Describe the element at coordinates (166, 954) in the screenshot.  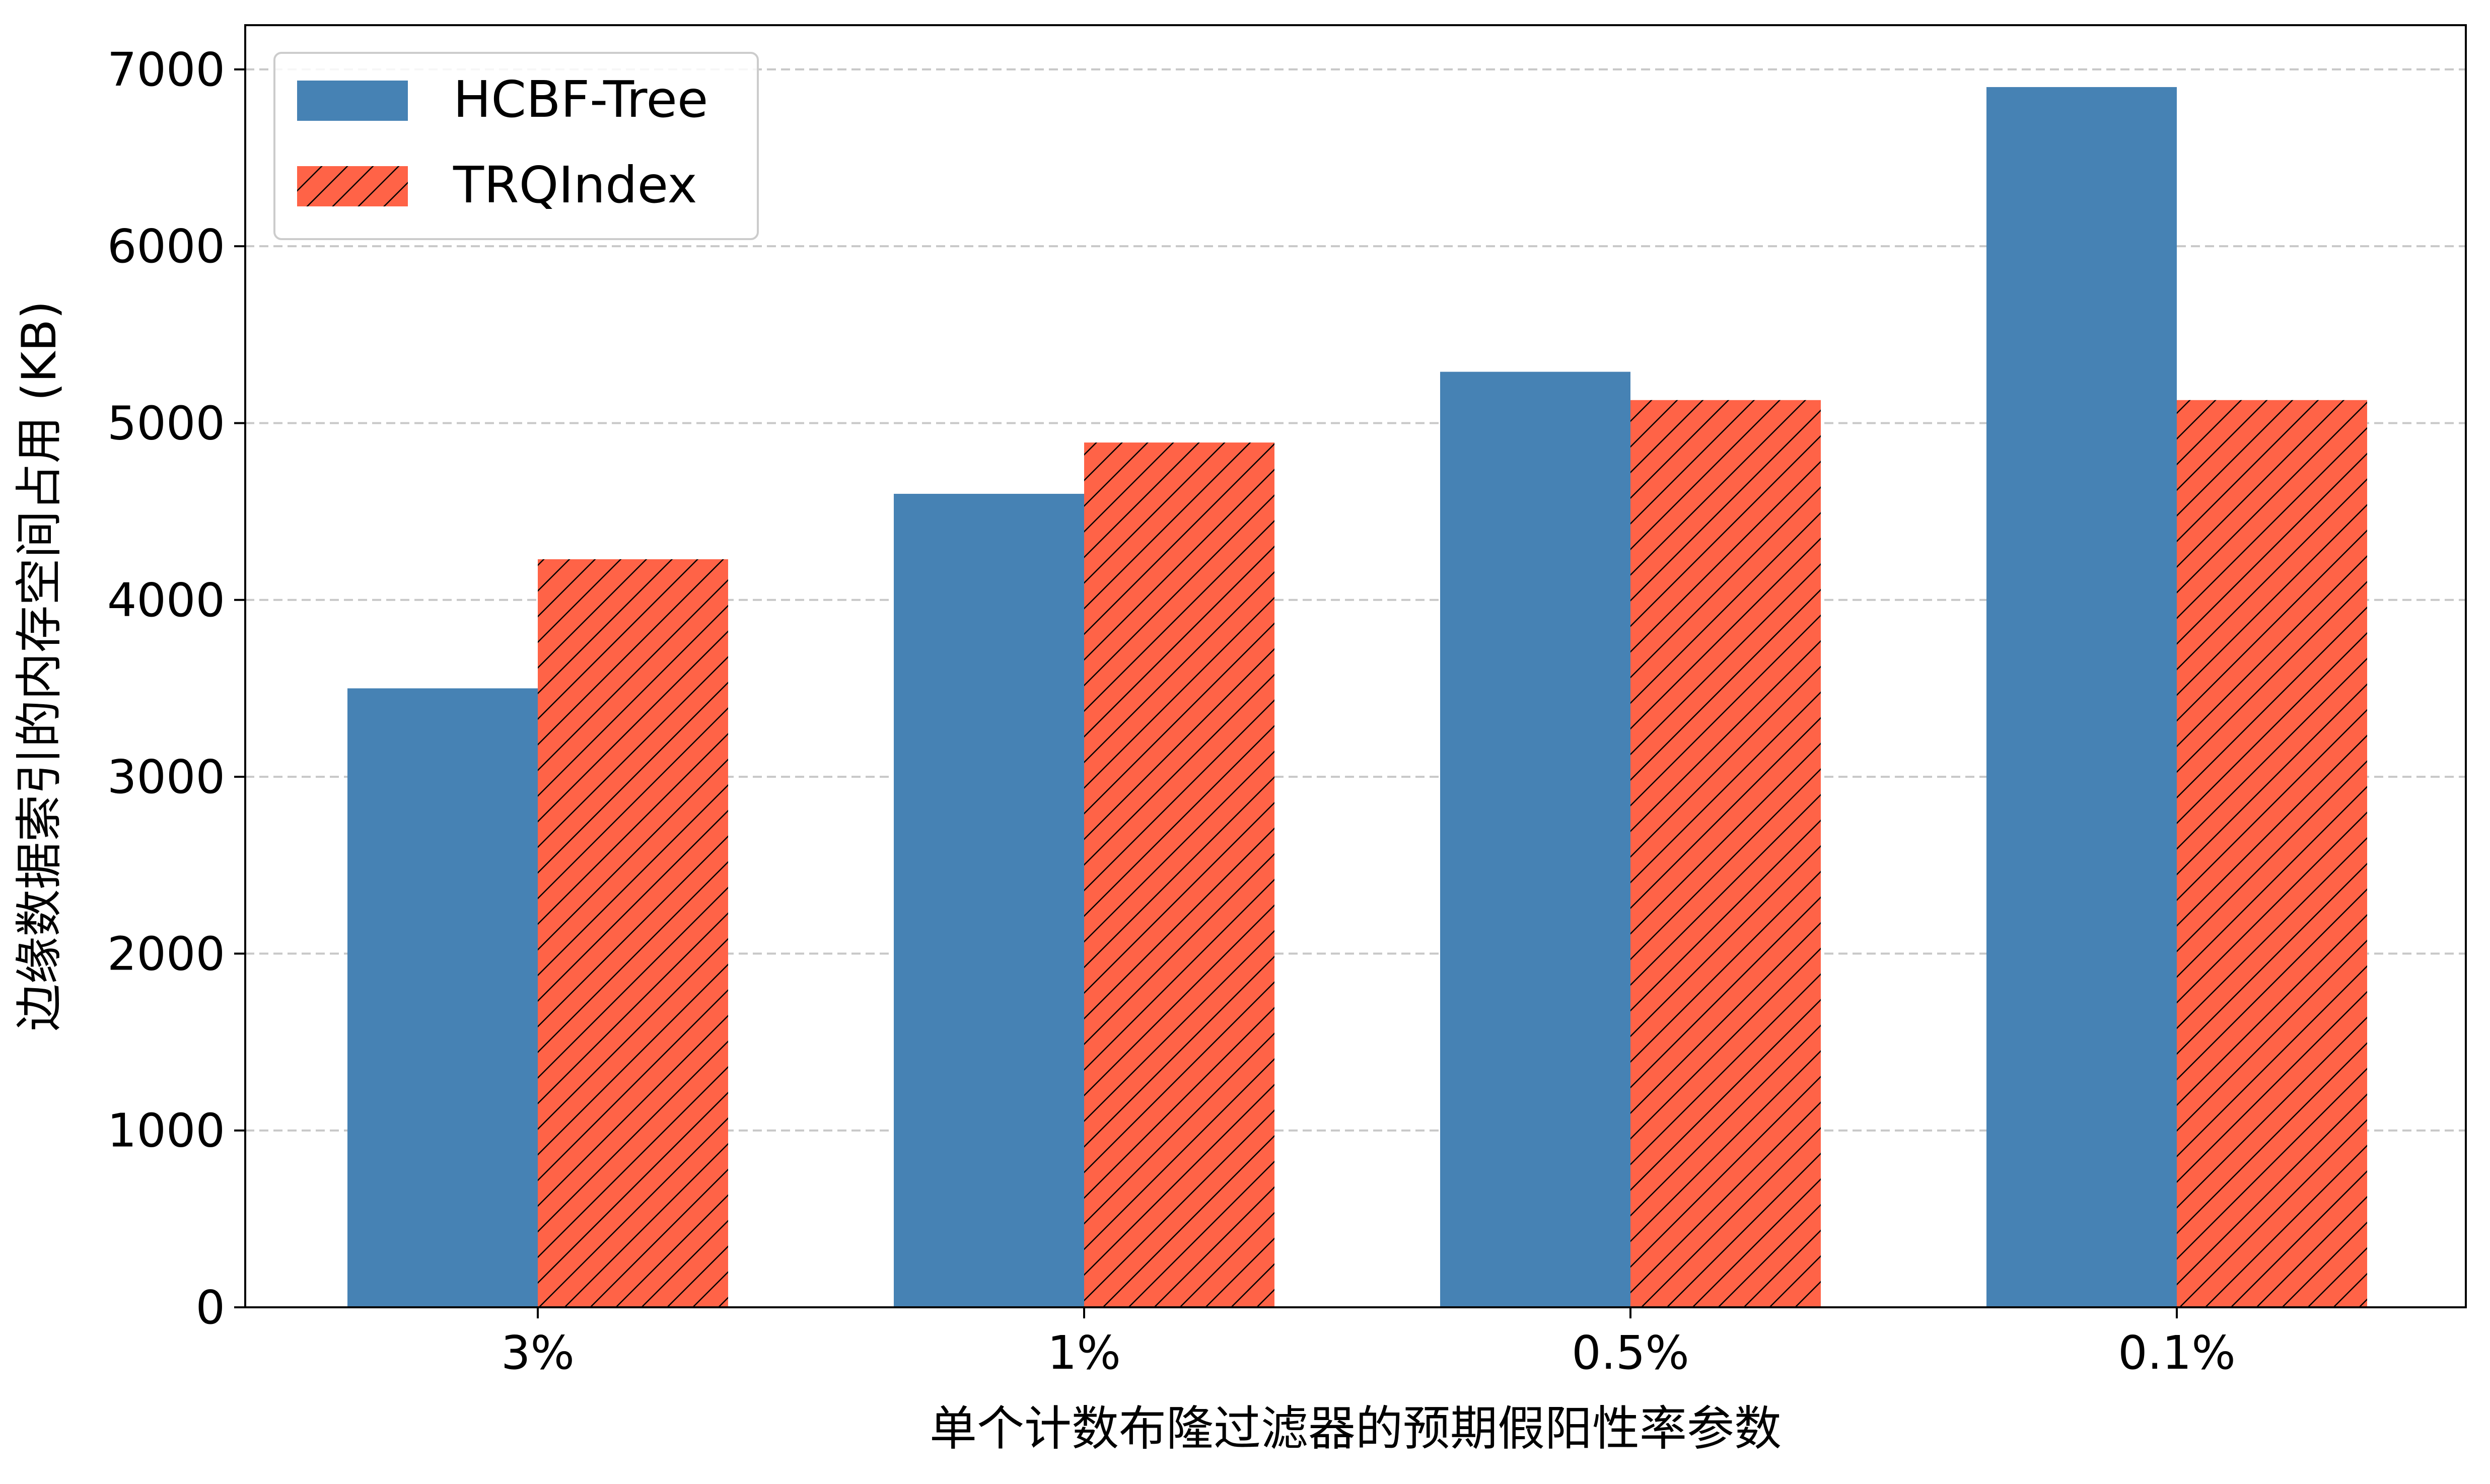
I see `y-tick-label: 2000` at that location.